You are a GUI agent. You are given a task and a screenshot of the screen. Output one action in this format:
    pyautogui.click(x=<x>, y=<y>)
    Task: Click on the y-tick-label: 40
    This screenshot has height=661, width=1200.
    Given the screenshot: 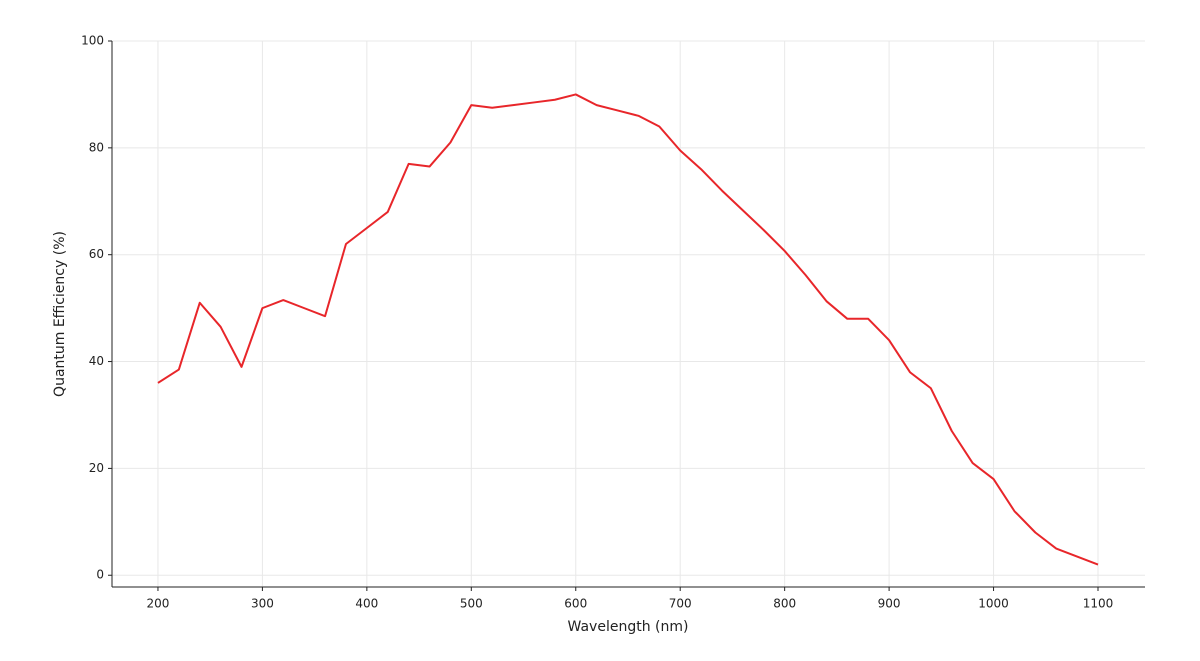 What is the action you would take?
    pyautogui.click(x=96, y=361)
    